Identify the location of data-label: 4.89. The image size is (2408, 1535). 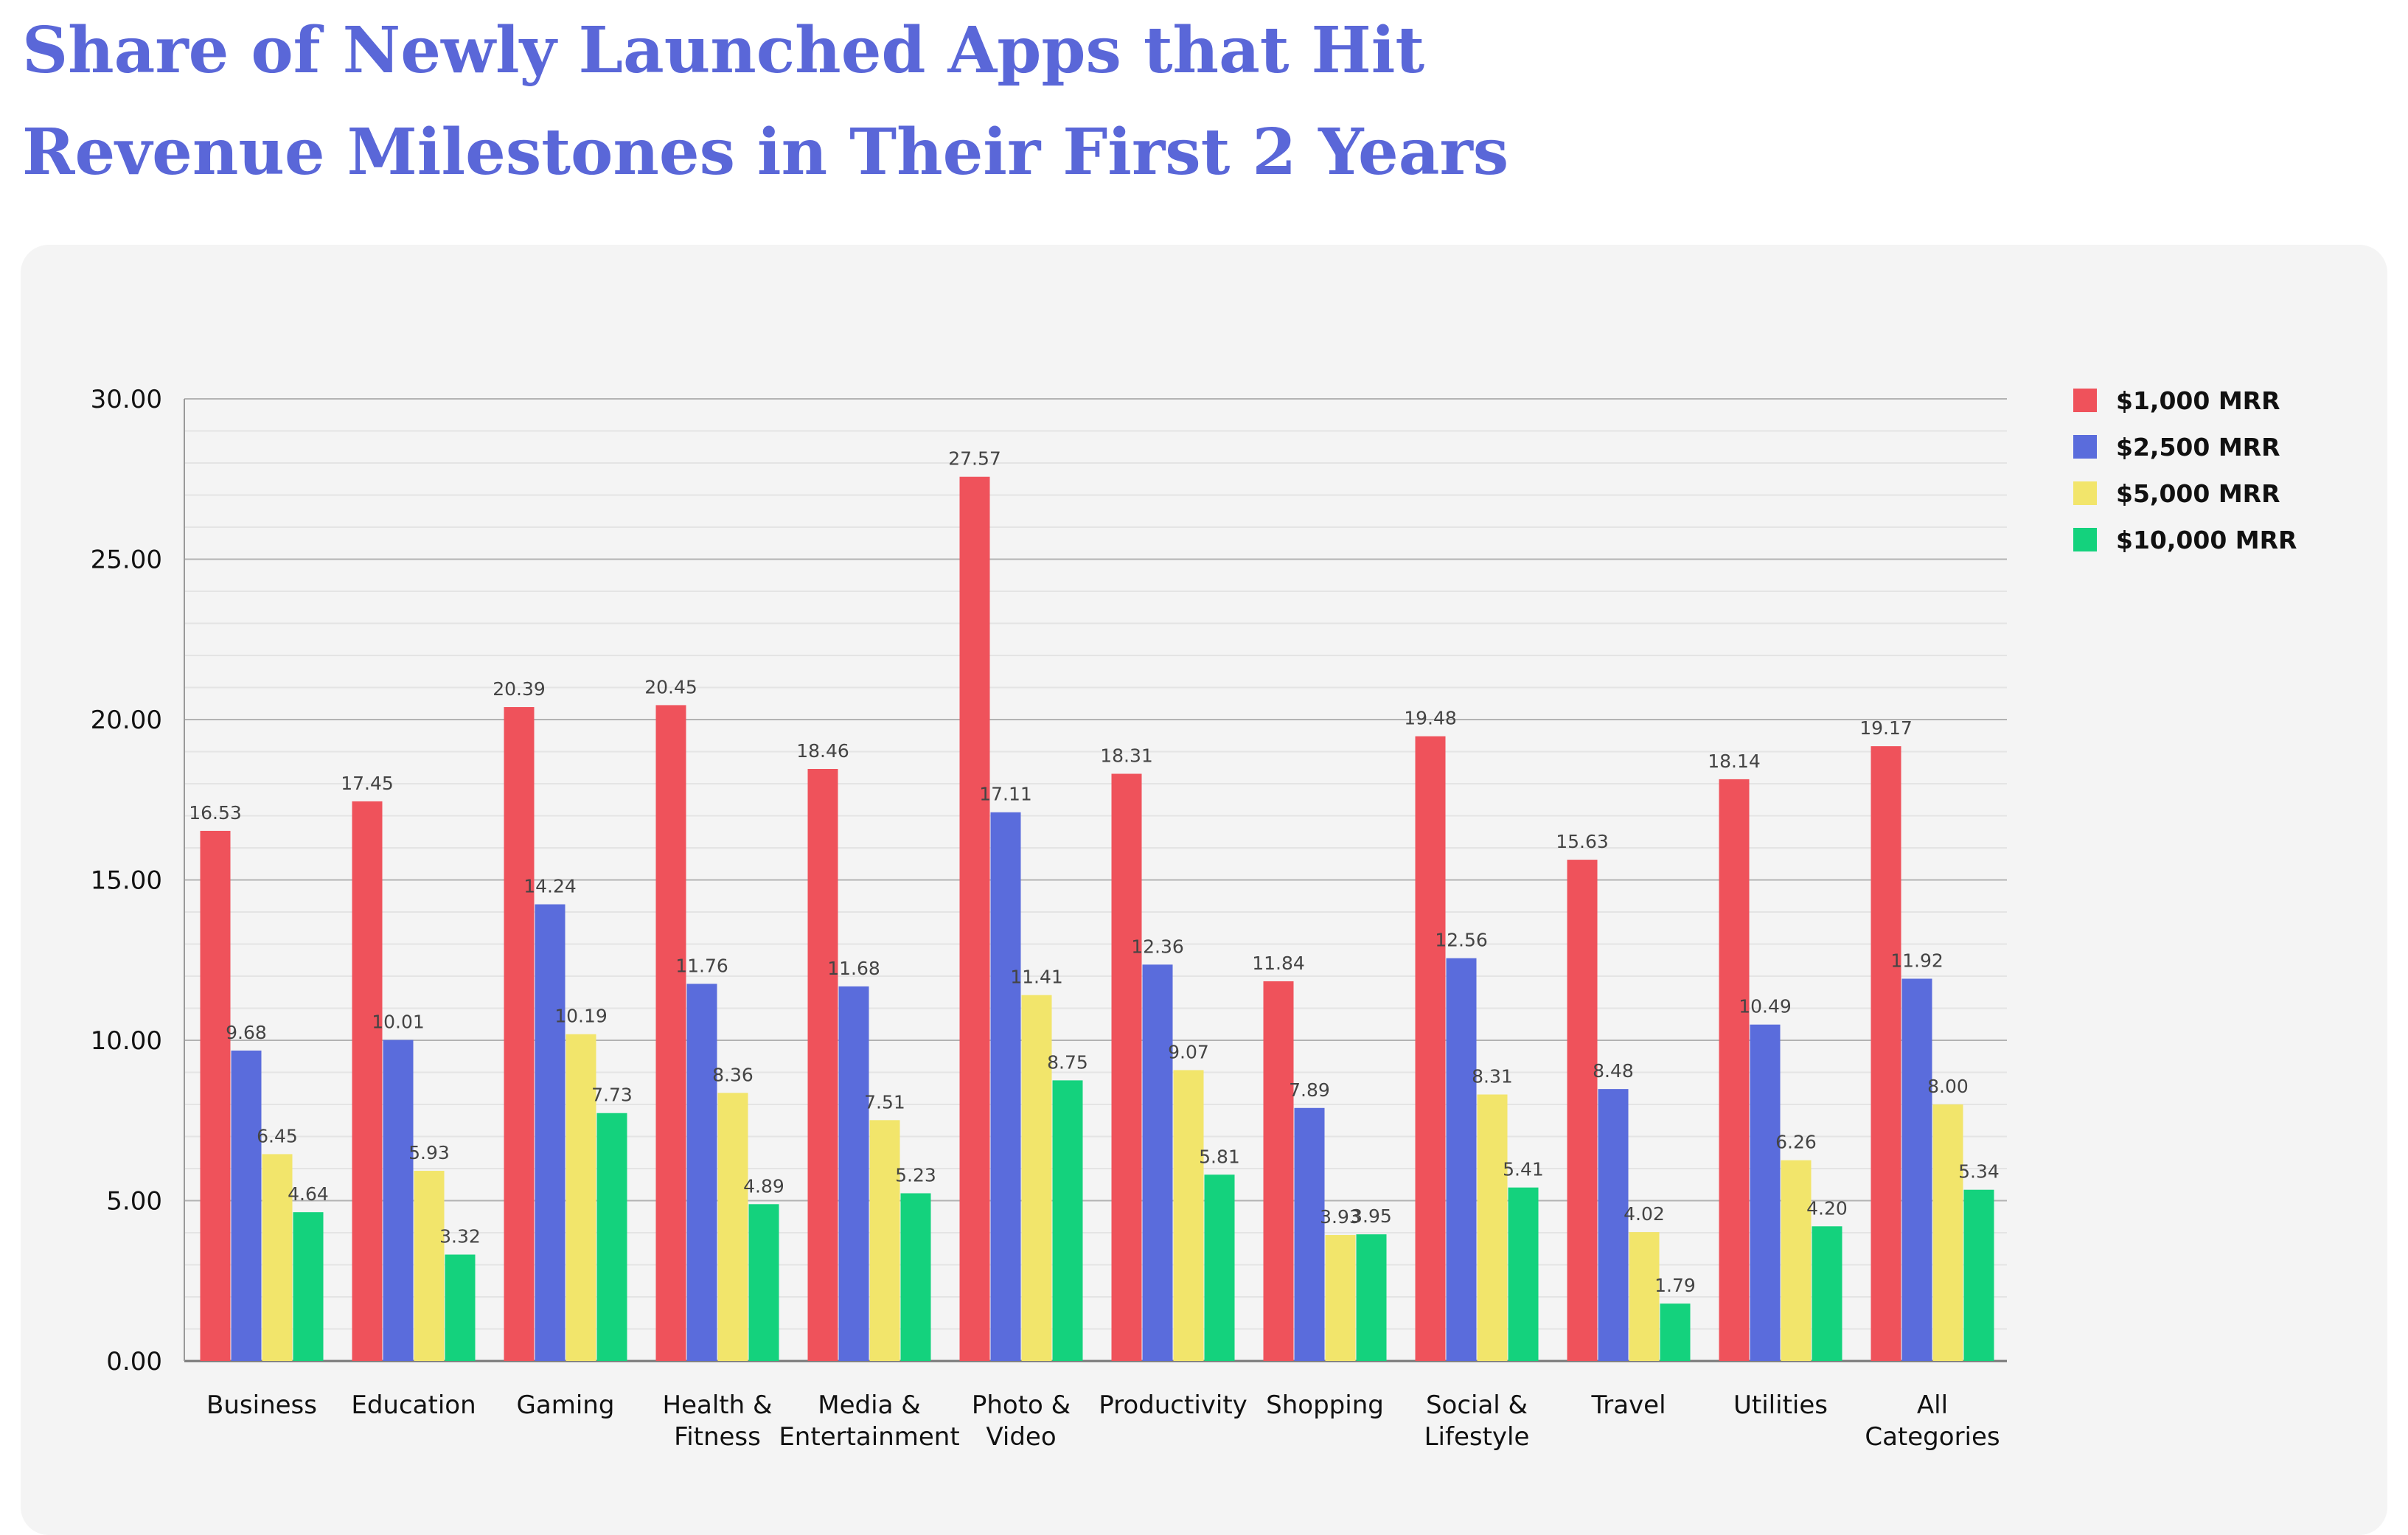
(763, 1186).